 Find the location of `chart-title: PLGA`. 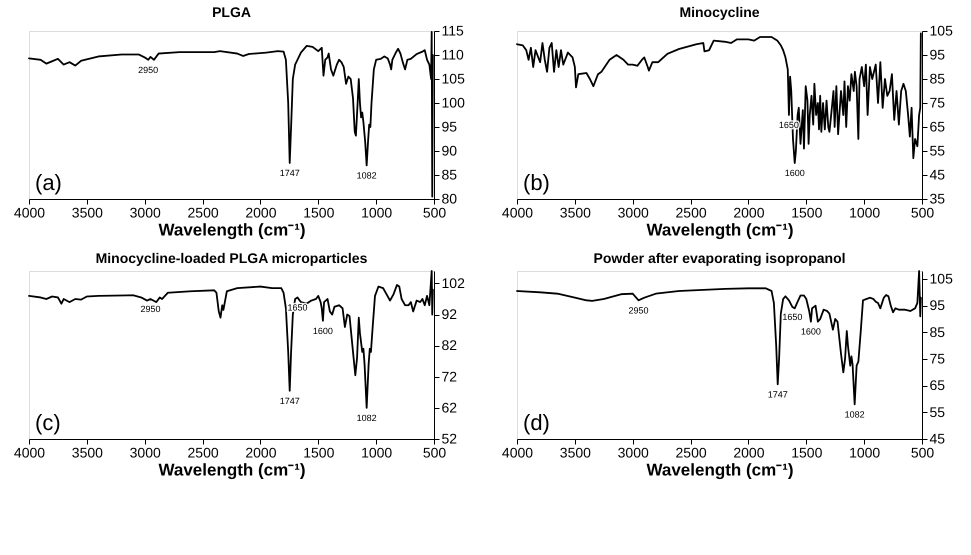

chart-title: PLGA is located at coordinates (231, 12).